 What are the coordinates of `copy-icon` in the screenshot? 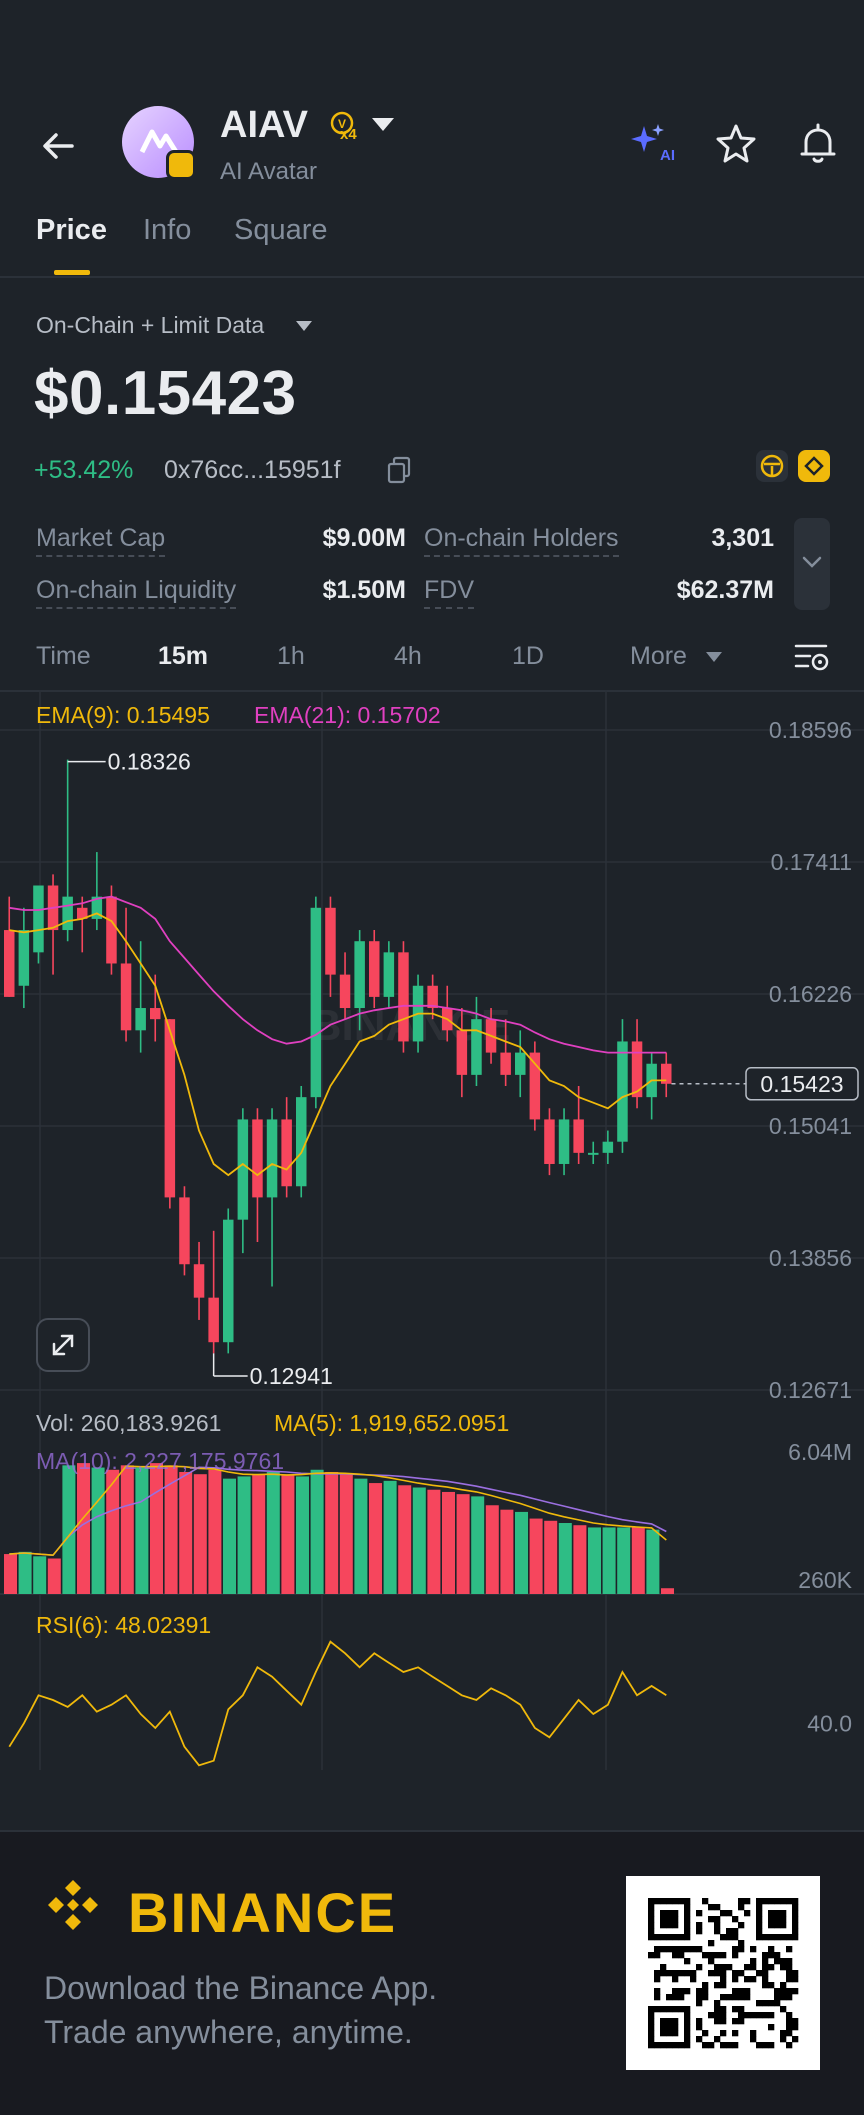 It's located at (399, 470).